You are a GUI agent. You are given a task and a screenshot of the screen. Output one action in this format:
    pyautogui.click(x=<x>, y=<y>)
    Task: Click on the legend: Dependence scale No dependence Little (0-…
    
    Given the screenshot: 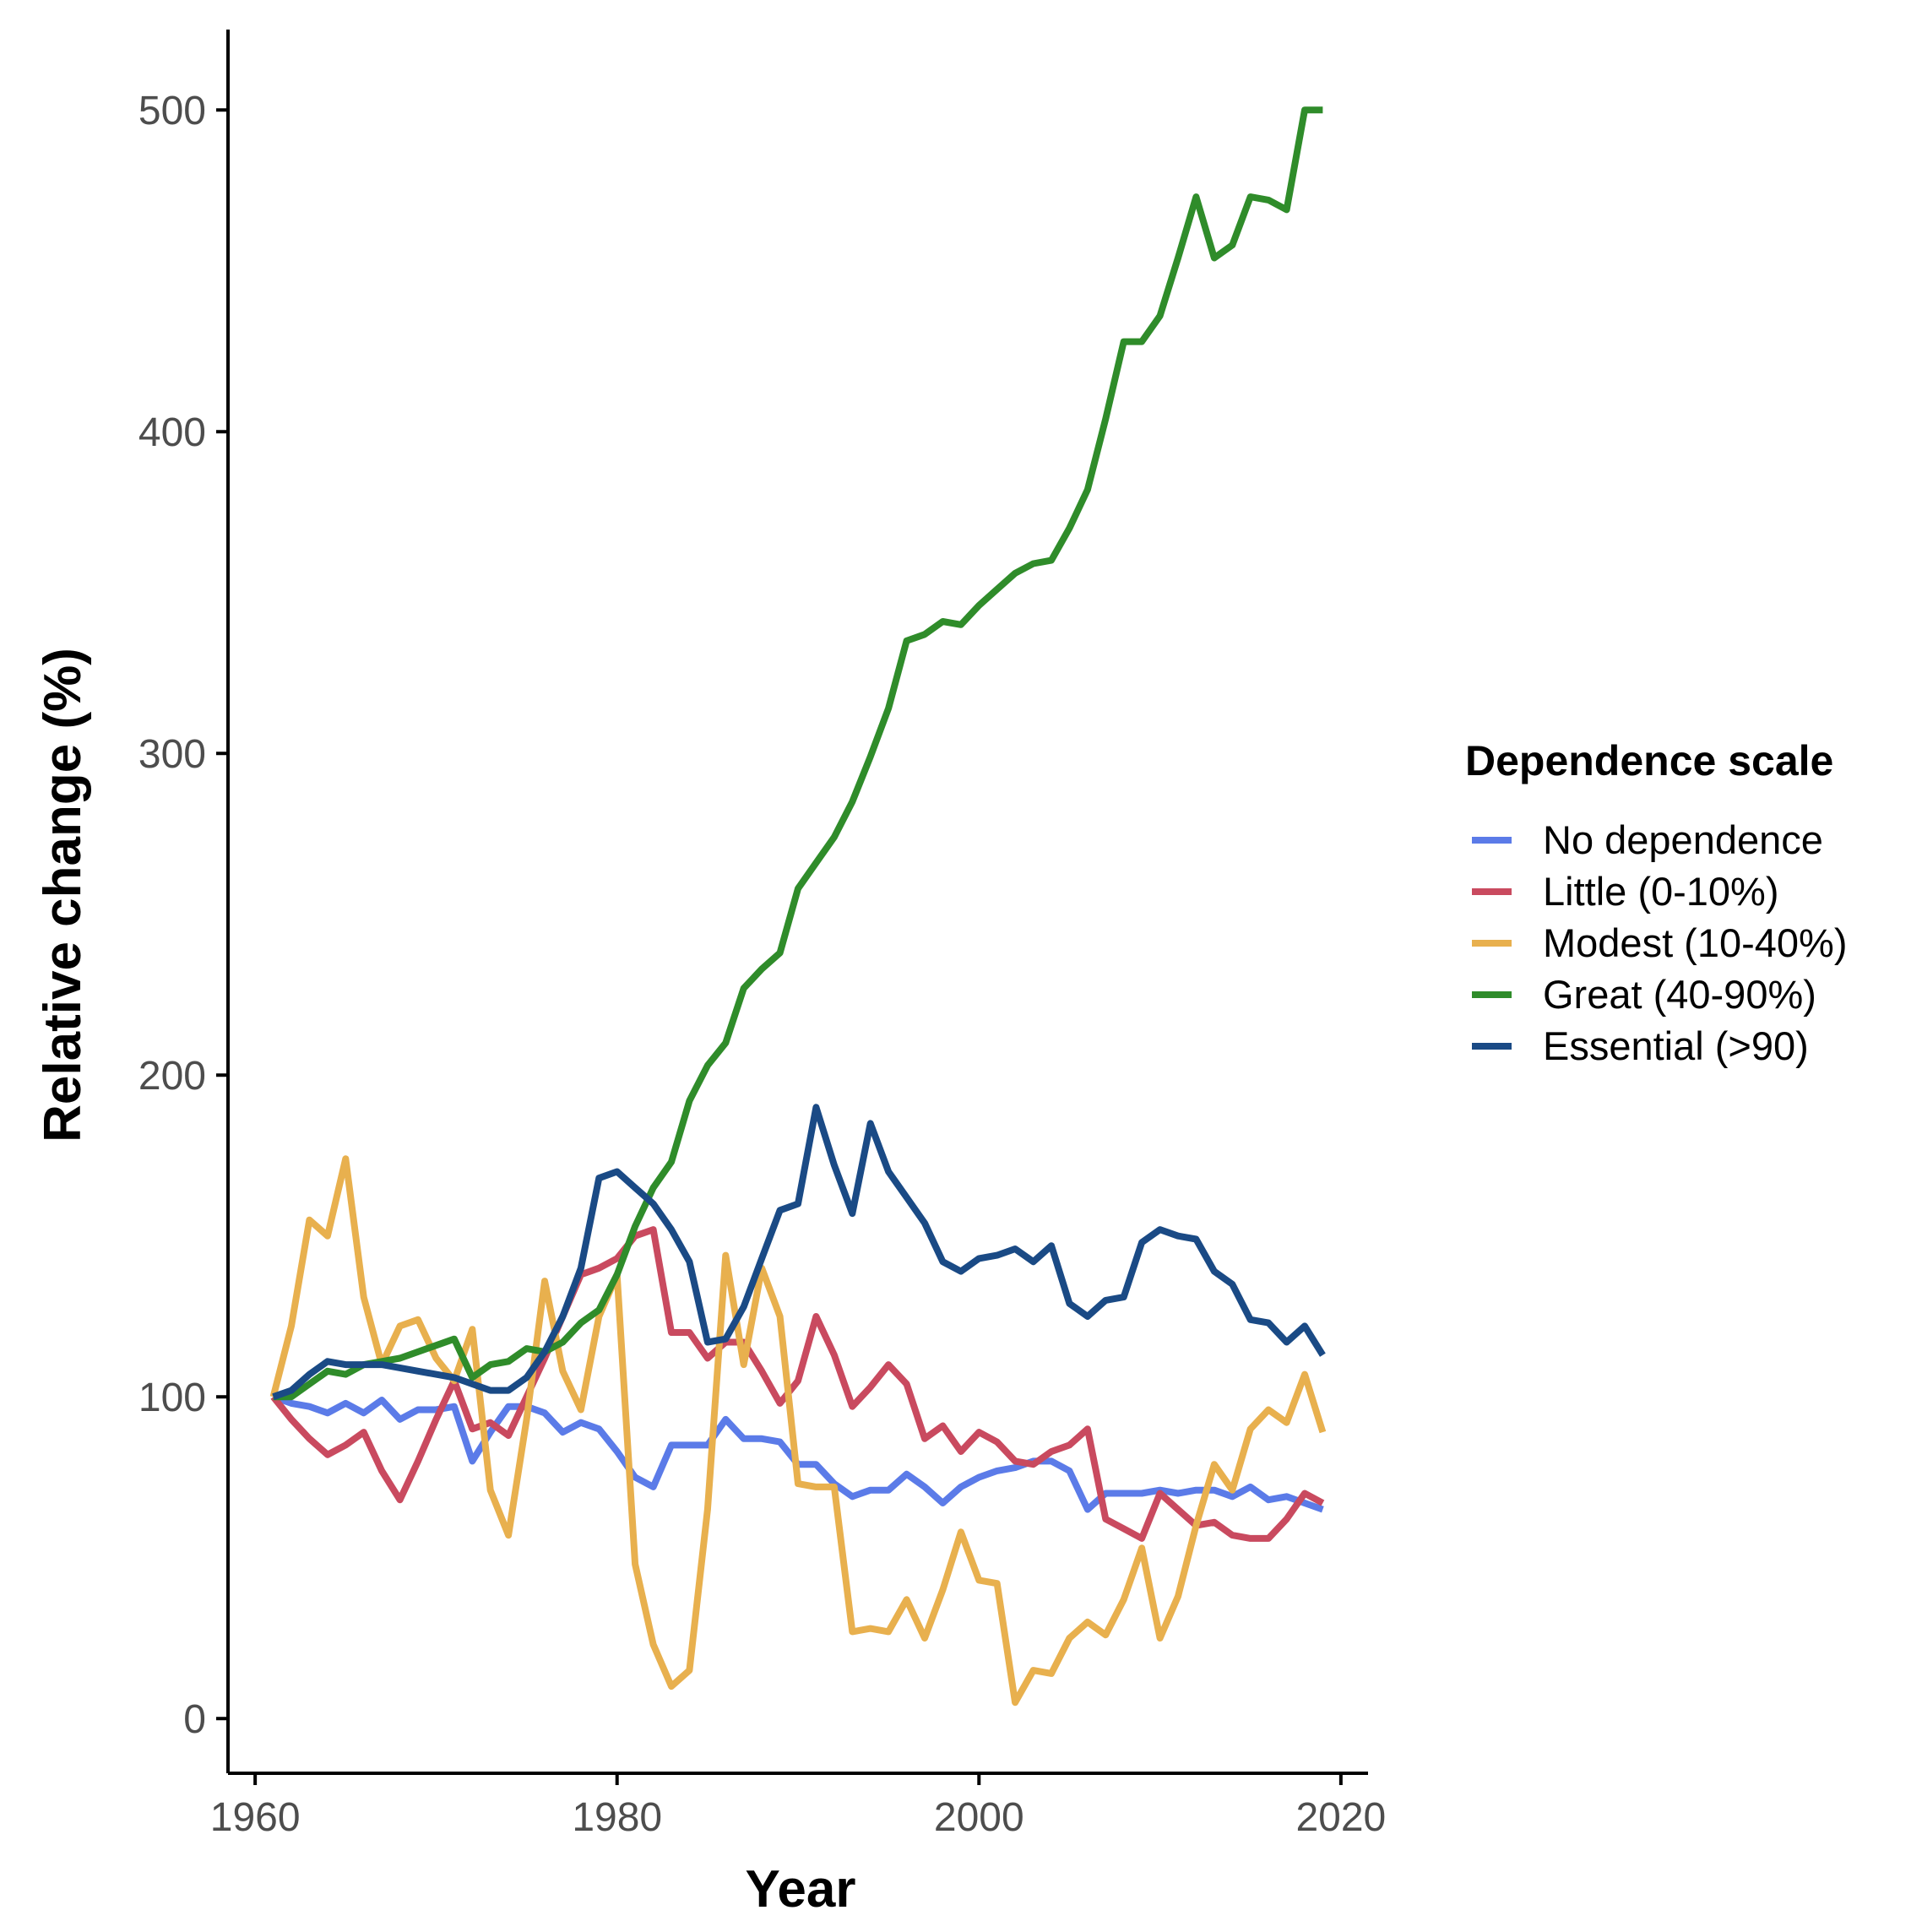 What is the action you would take?
    pyautogui.click(x=1656, y=902)
    